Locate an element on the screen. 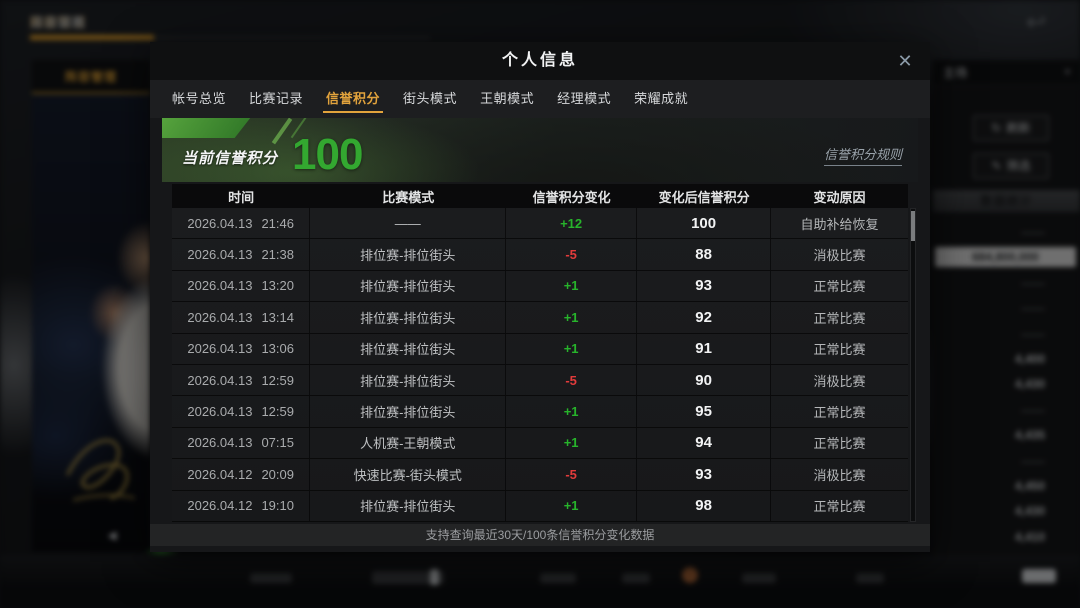  table-header-cell: 比赛模式 is located at coordinates (408, 197).